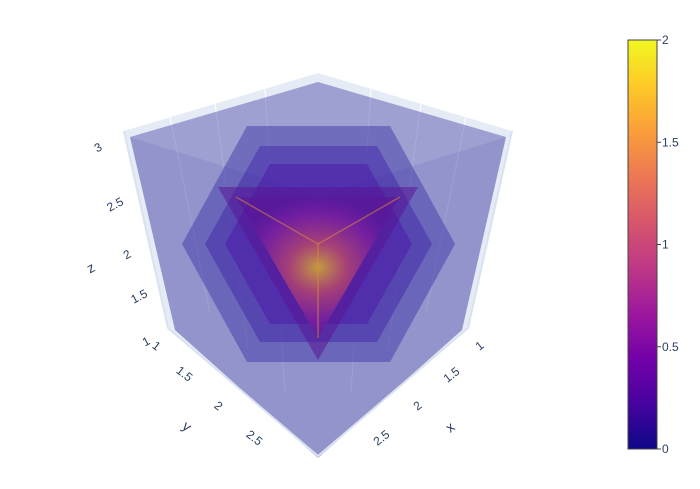 The image size is (700, 489). Describe the element at coordinates (127, 255) in the screenshot. I see `z-tick-label: 2` at that location.